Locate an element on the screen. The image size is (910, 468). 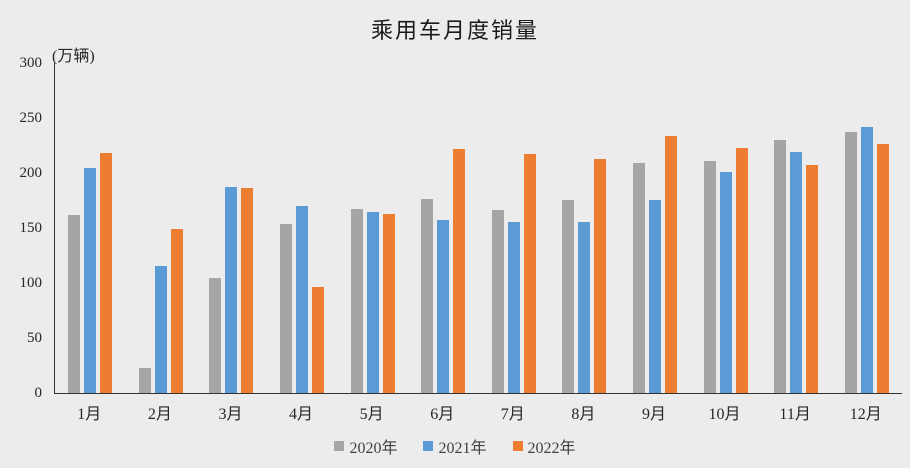
bar-2022年-3月 is located at coordinates (247, 290).